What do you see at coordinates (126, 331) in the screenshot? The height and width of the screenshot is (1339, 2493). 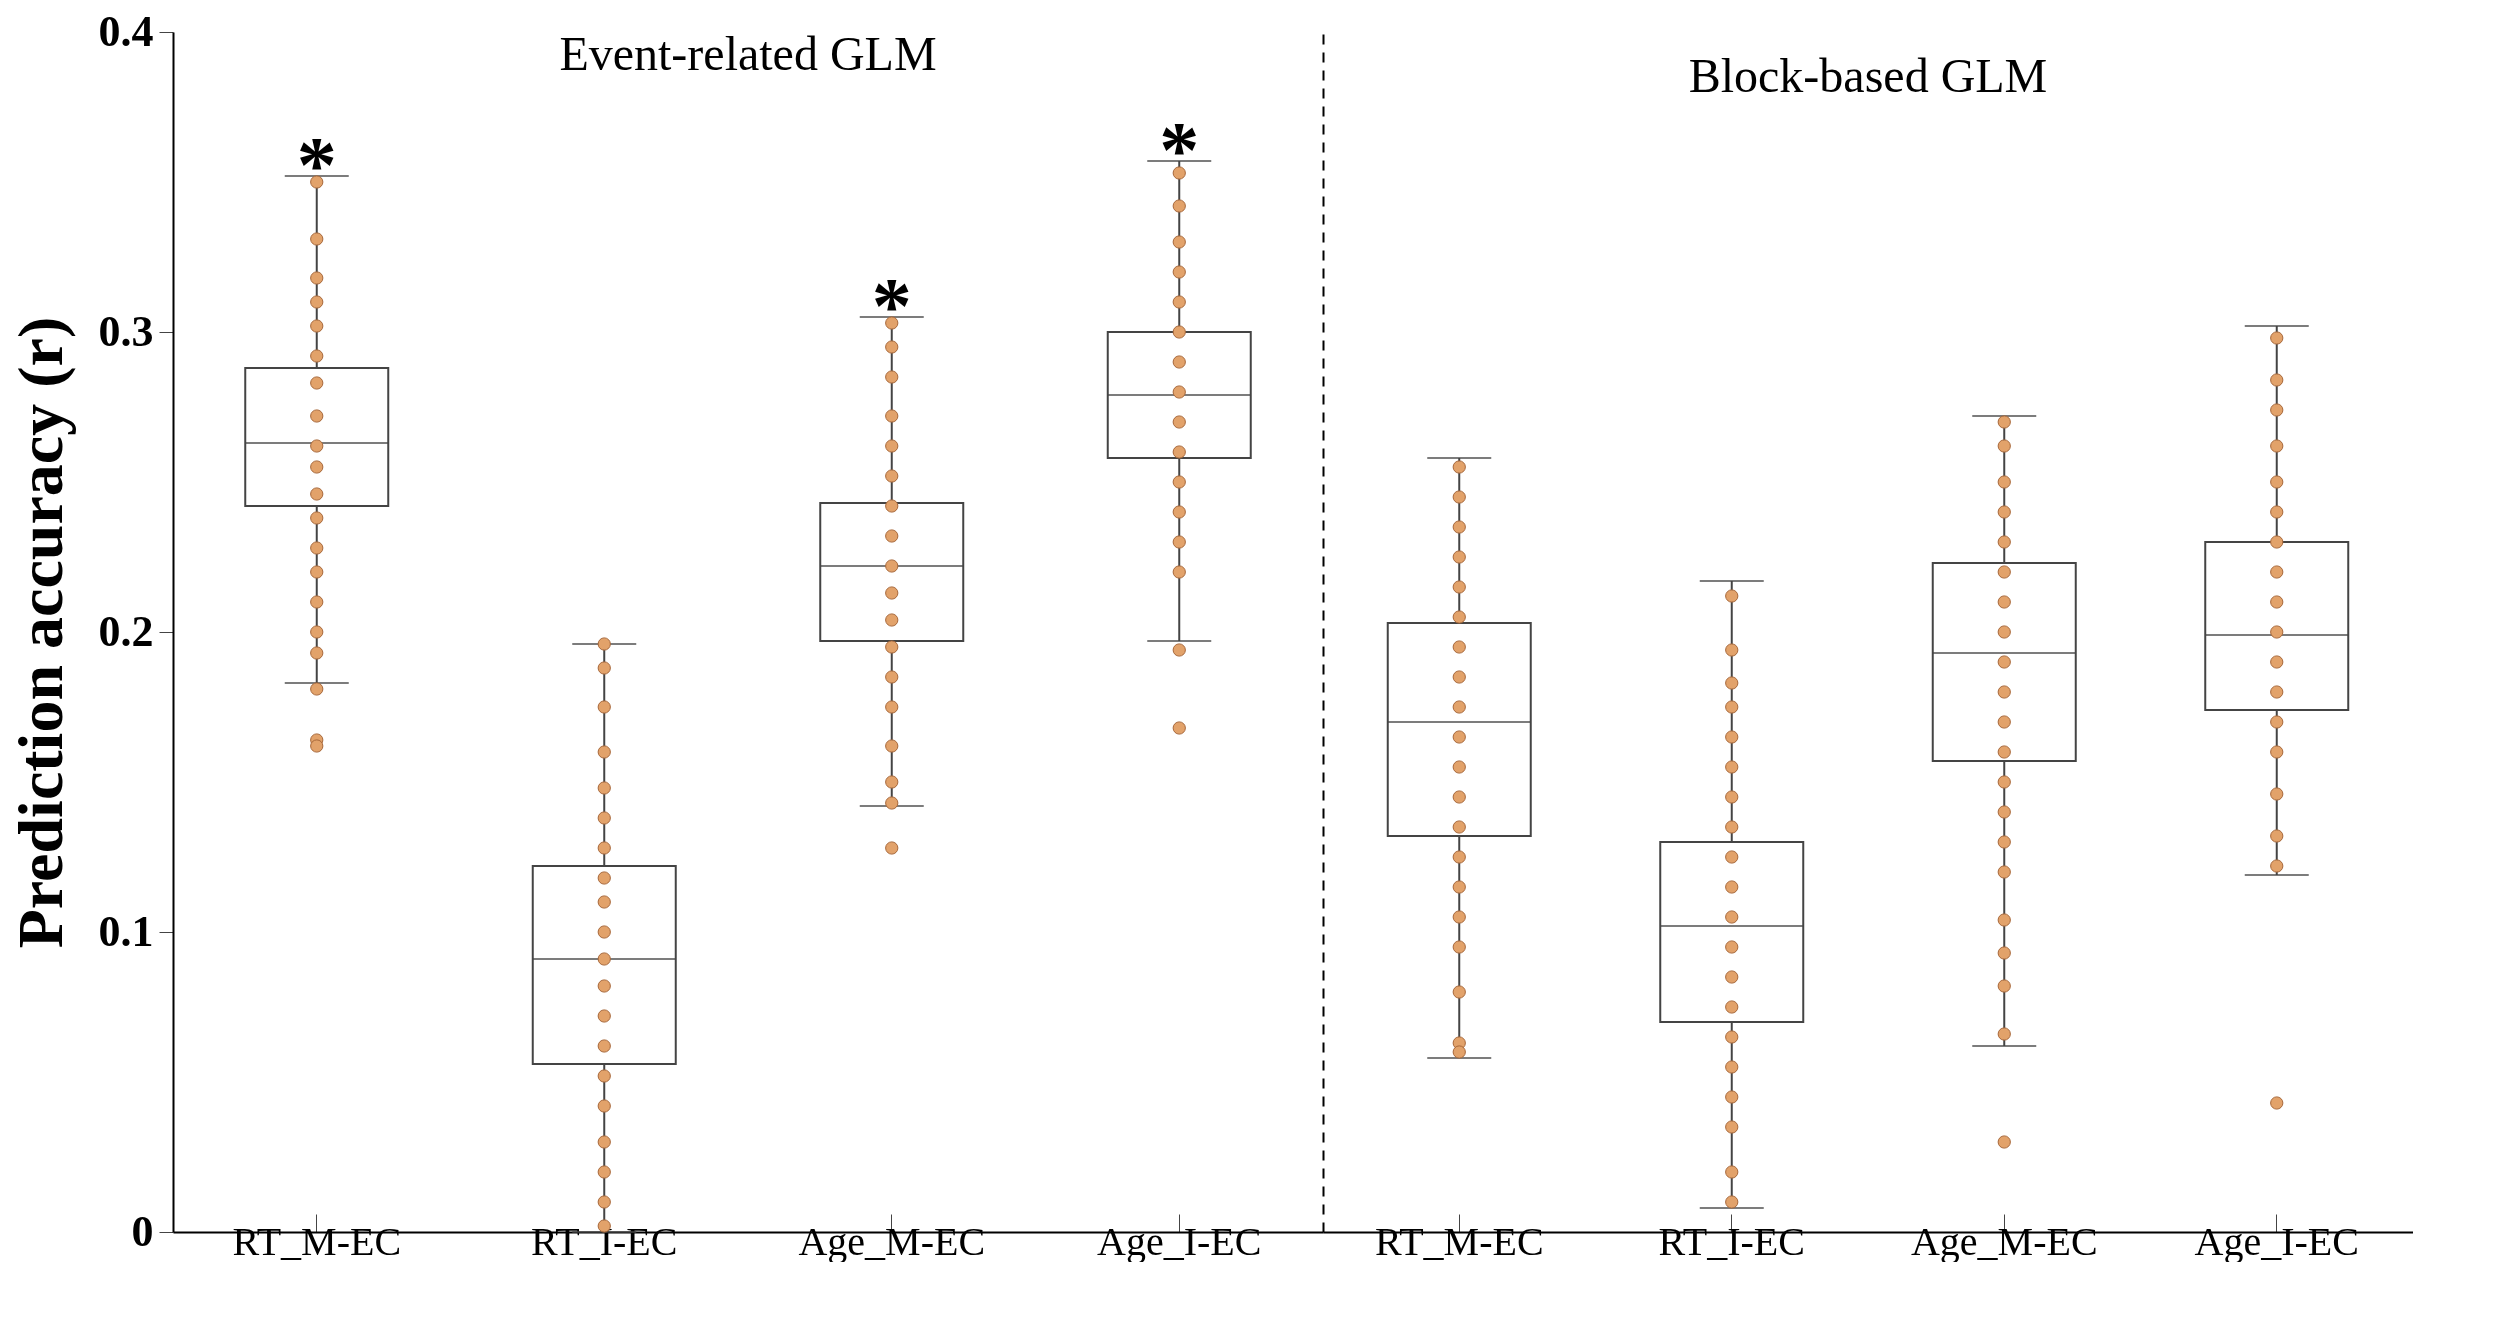 I see `y-tick-label: 0.3` at bounding box center [126, 331].